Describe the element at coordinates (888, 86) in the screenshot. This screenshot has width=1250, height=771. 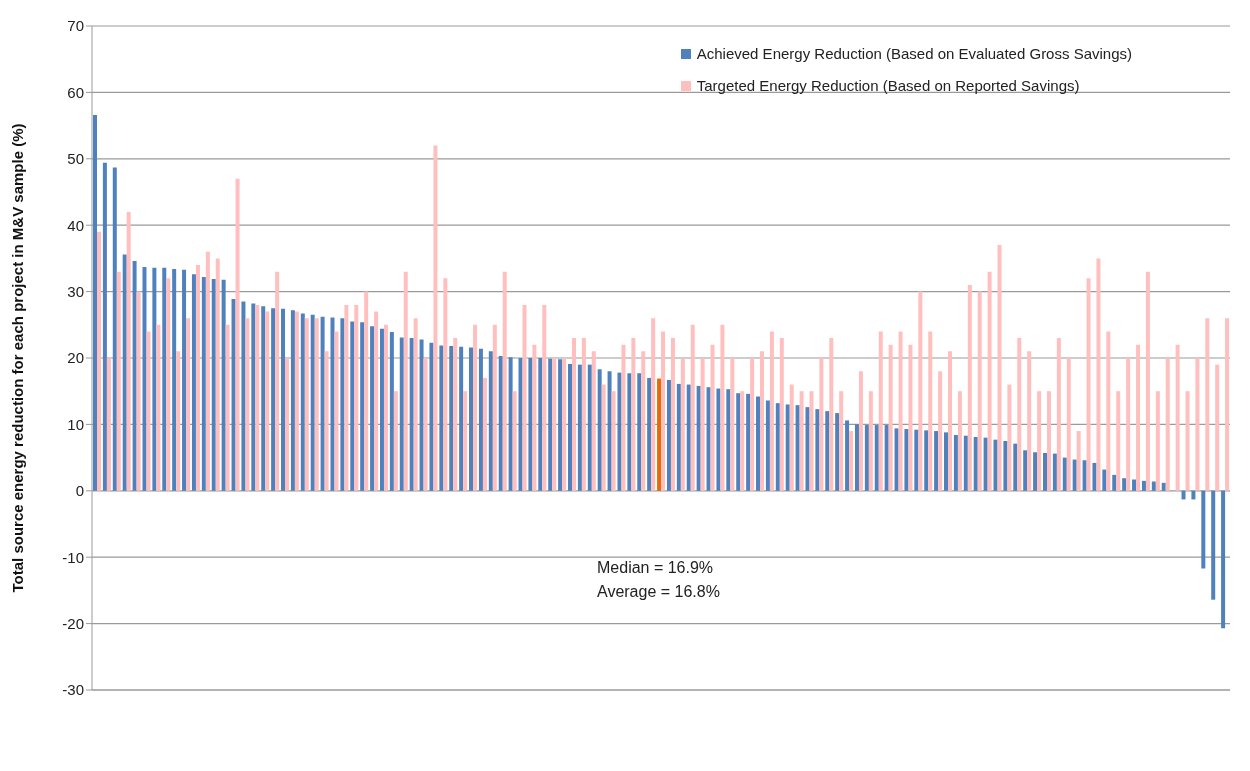
I see `legend-label: Targeted Energy Reduction (Based on Reported Savings)` at that location.